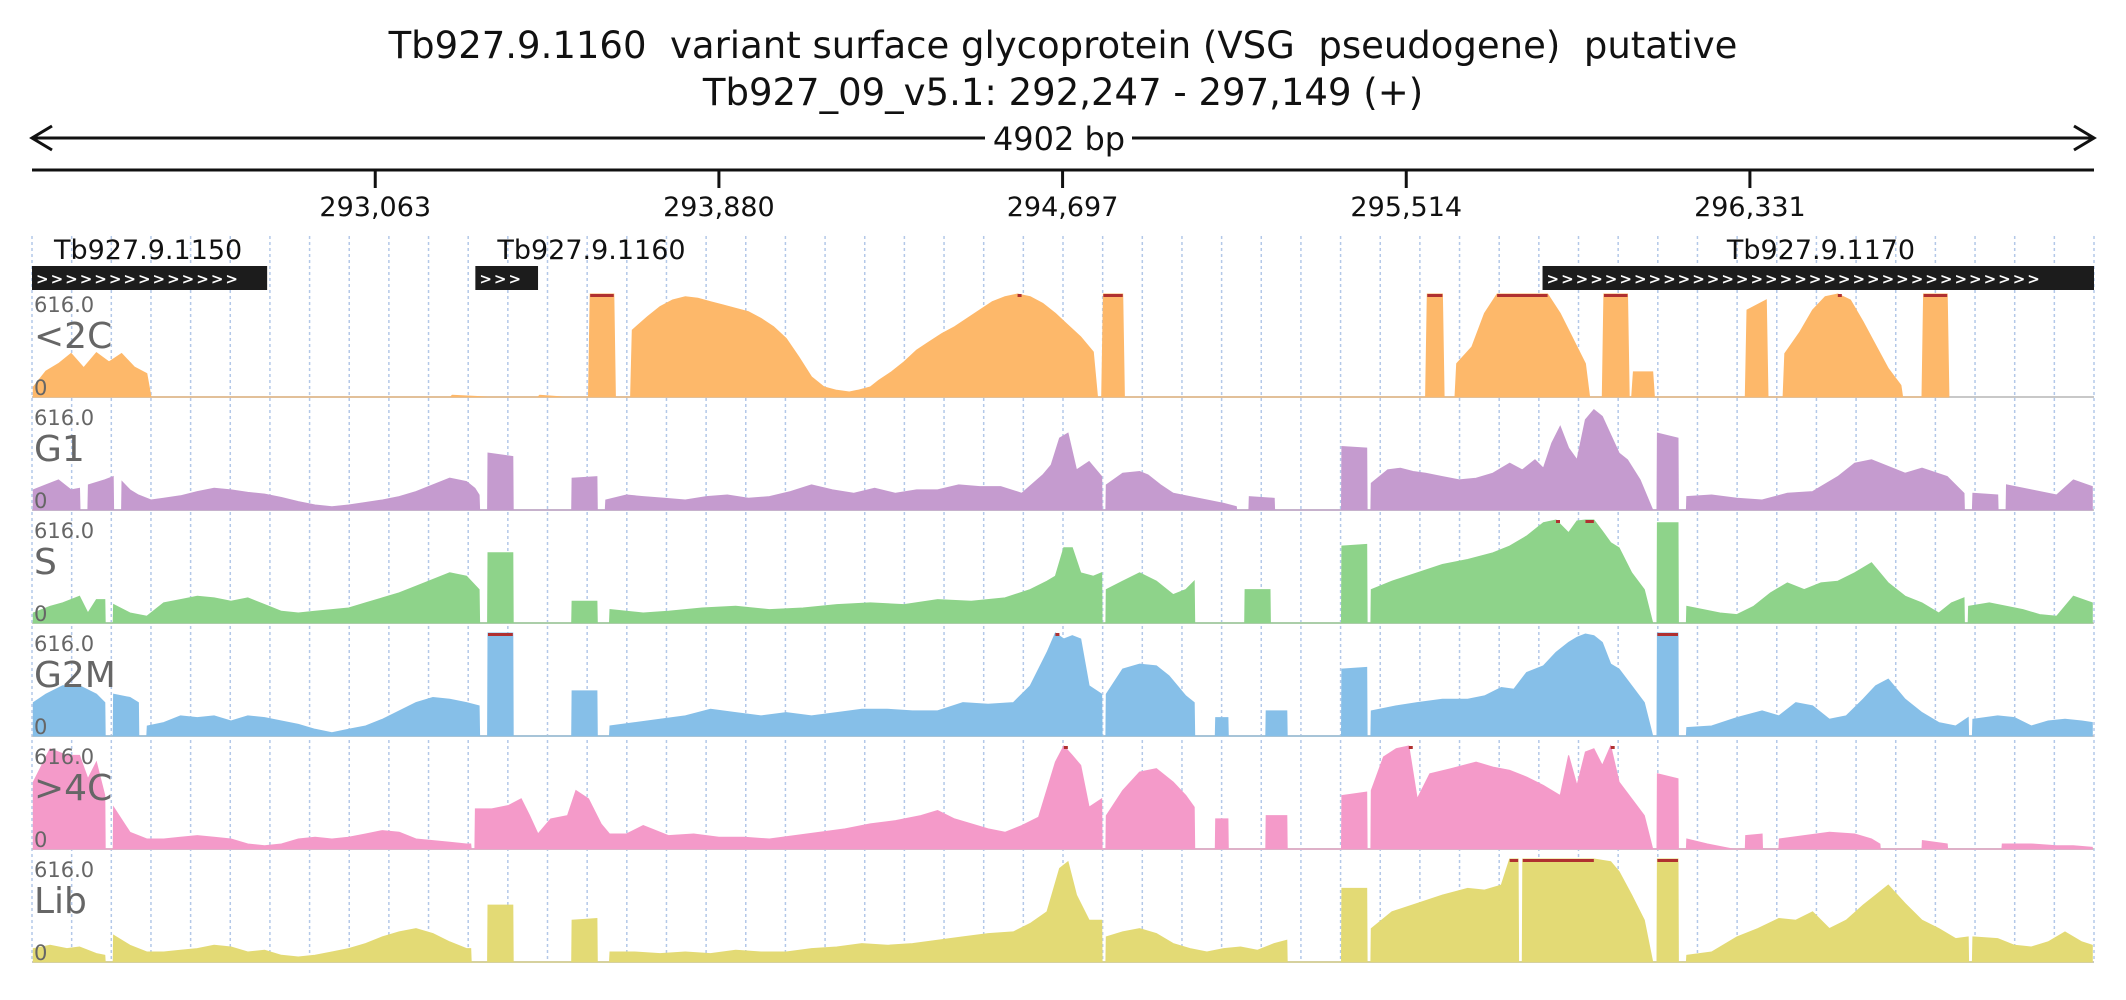 The image size is (2126, 1000). I want to click on span-arrow-left-head, so click(41, 138).